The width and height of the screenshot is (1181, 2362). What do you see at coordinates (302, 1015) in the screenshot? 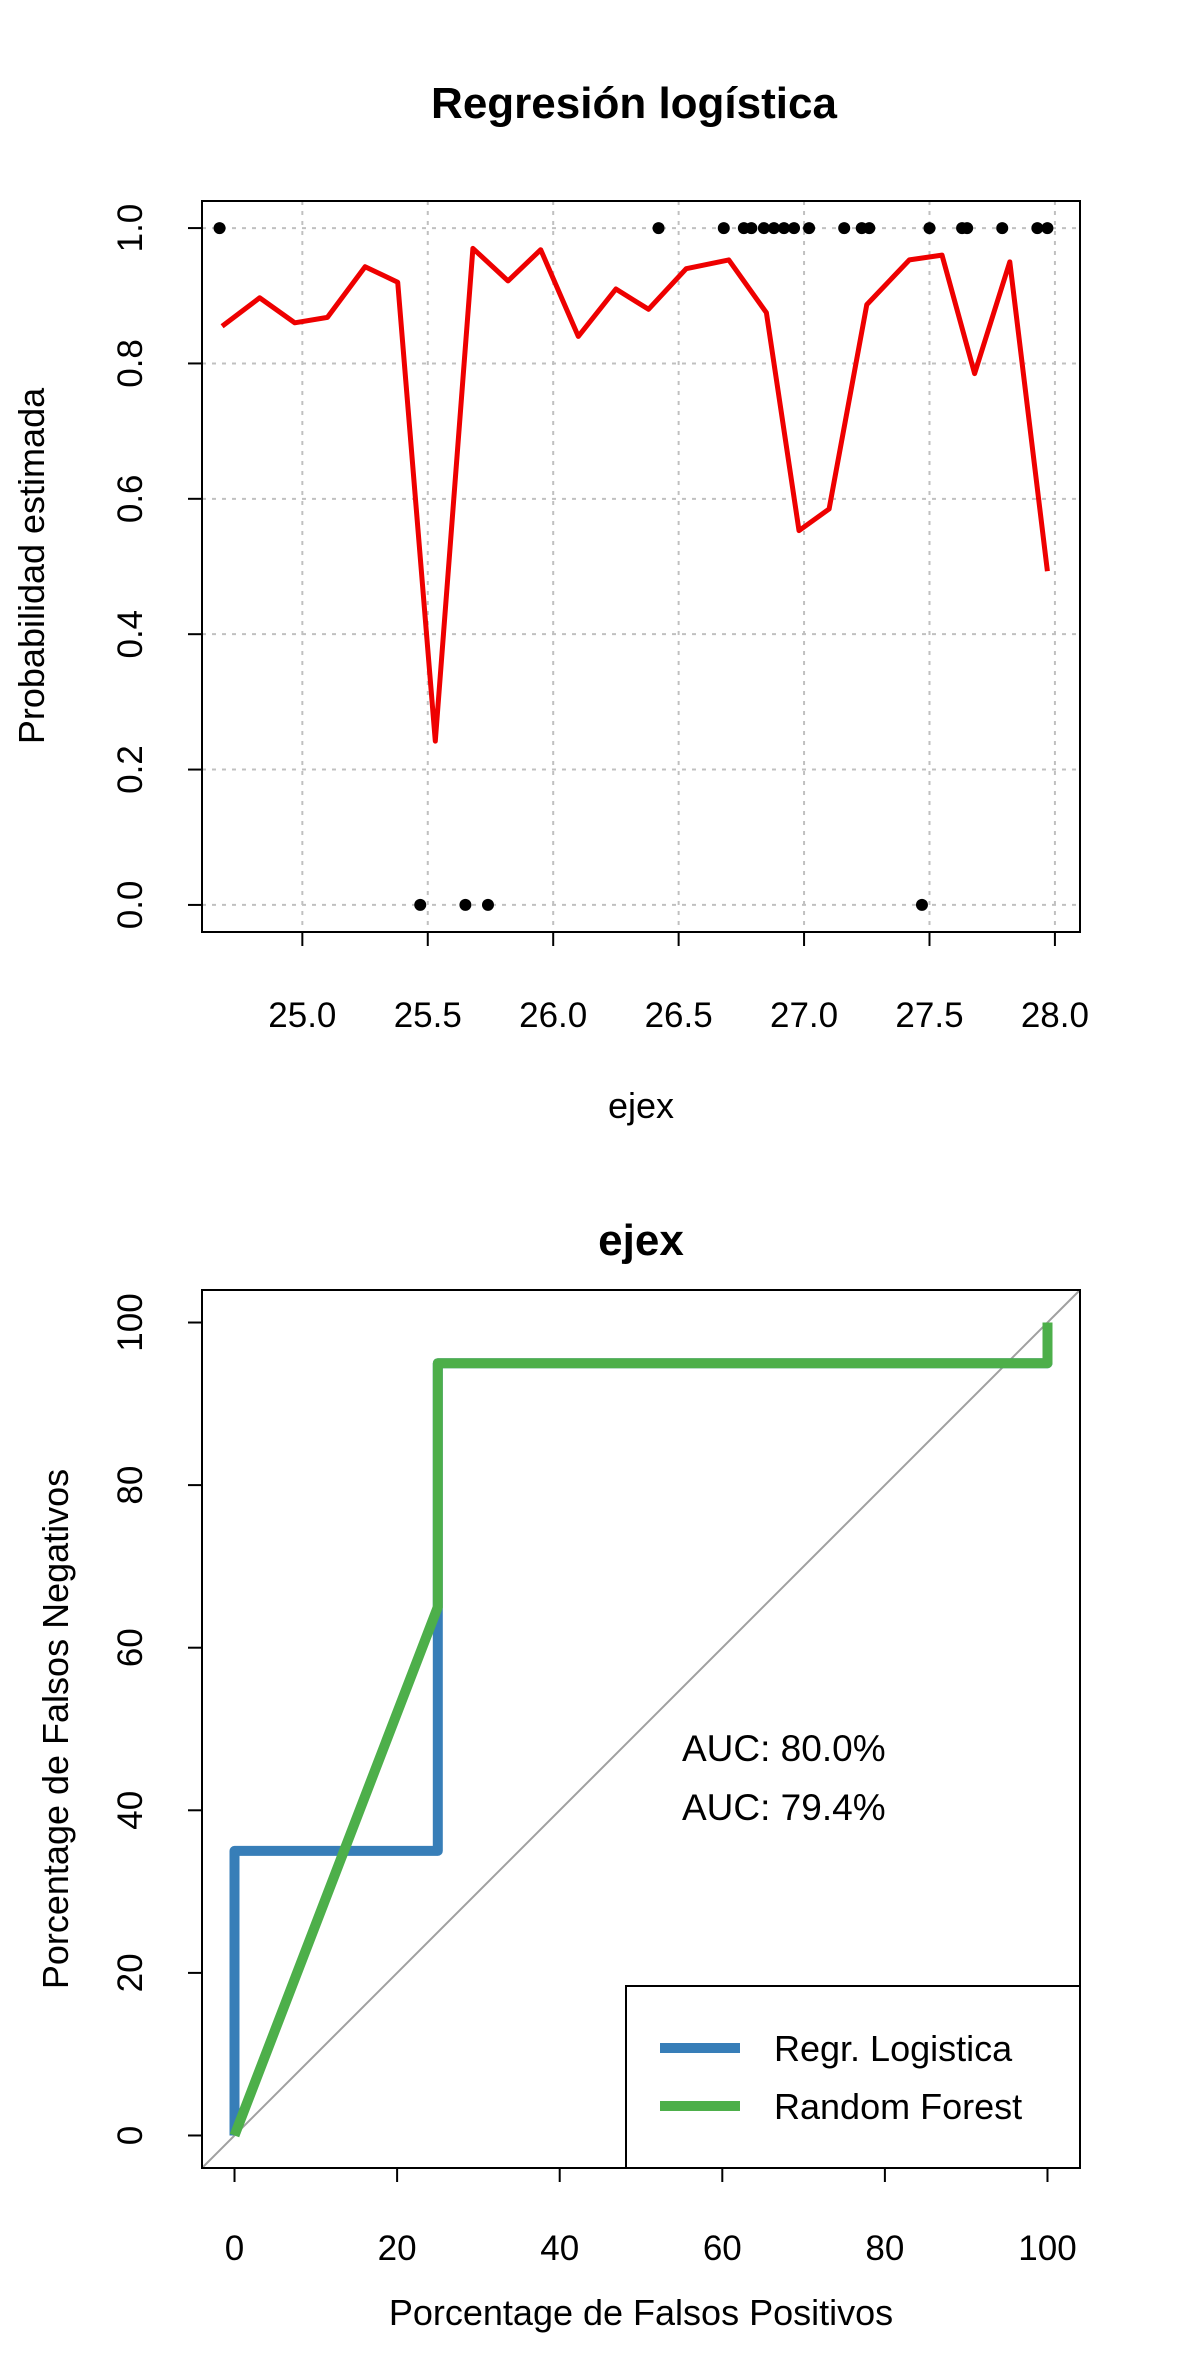
I see `chart1-x-tick-label: 25.0` at bounding box center [302, 1015].